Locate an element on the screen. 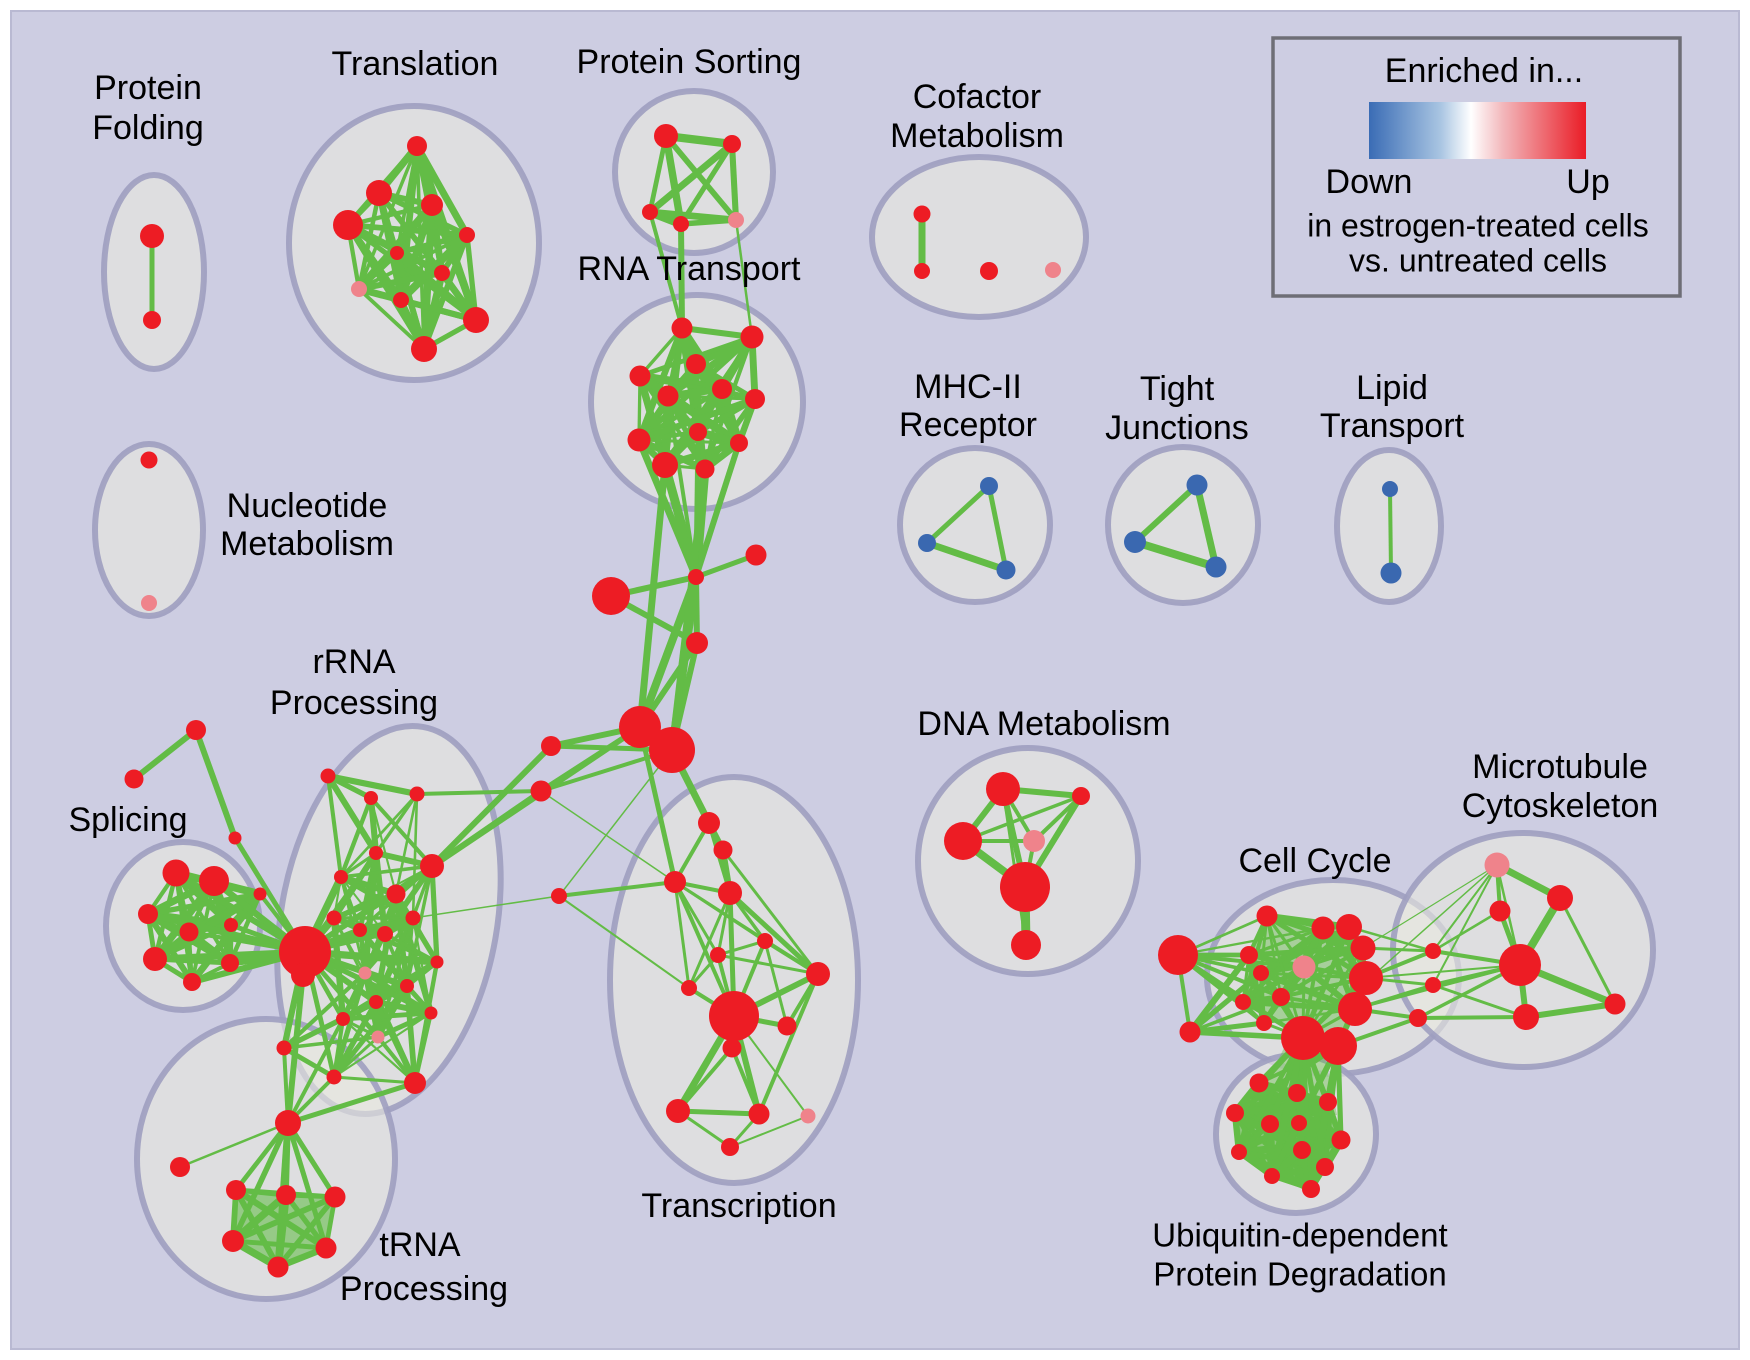 This screenshot has height=1360, width=1750. svg-text: tRNA is located at coordinates (420, 1245).